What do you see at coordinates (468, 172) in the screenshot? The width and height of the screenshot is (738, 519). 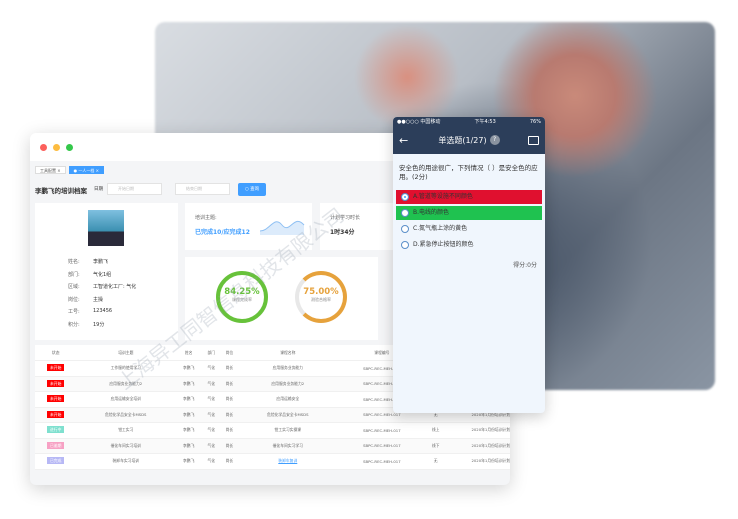 I see `question-text: 安全色的用途很广，下列情况（ ）是安全色的应用。(2分)` at bounding box center [468, 172].